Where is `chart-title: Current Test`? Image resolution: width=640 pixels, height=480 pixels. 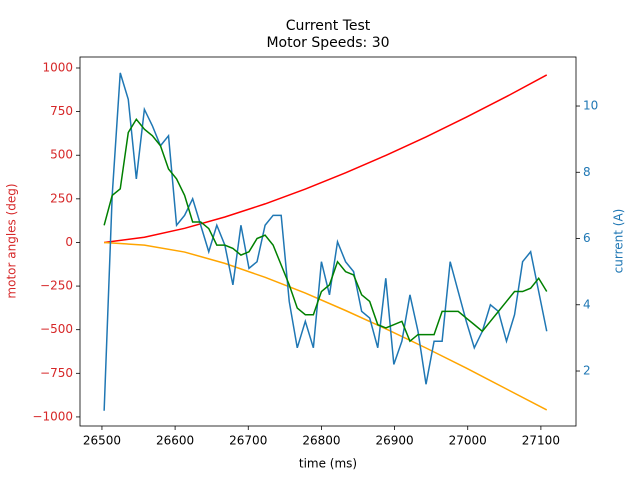
chart-title: Current Test is located at coordinates (328, 26).